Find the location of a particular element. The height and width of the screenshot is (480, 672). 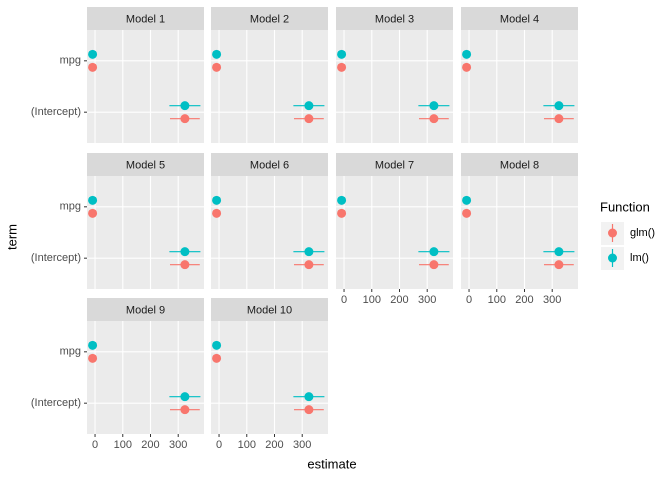

strip-label: Model 10 is located at coordinates (269, 310).